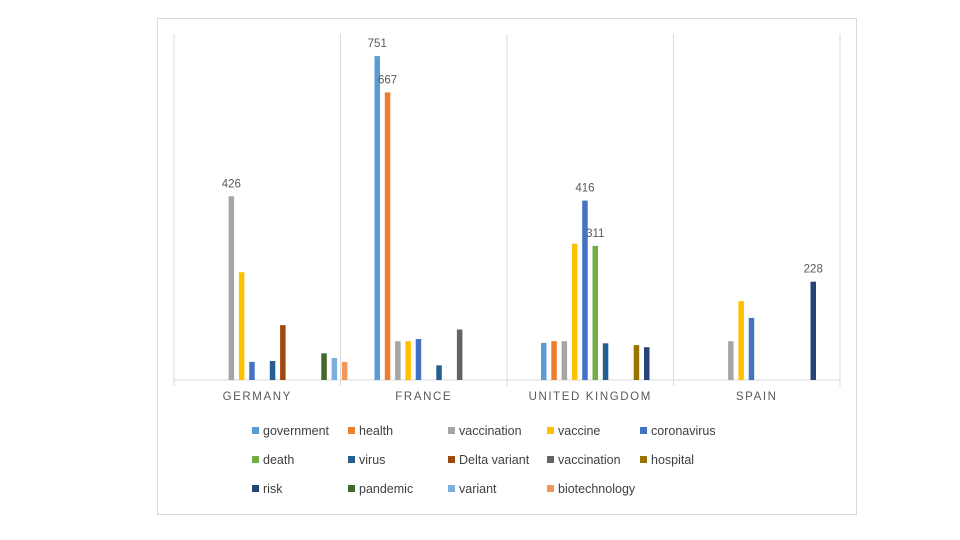 The width and height of the screenshot is (960, 540). I want to click on legend-label: coronavirus, so click(683, 431).